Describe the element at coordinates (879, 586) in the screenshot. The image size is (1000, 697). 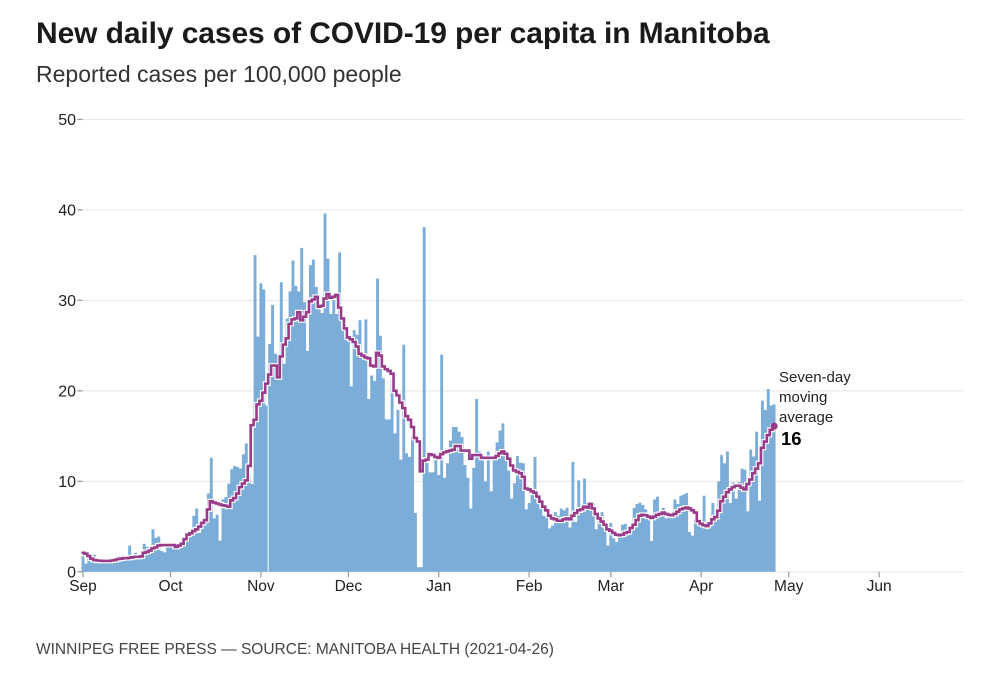
I see `svg-text: Jun` at that location.